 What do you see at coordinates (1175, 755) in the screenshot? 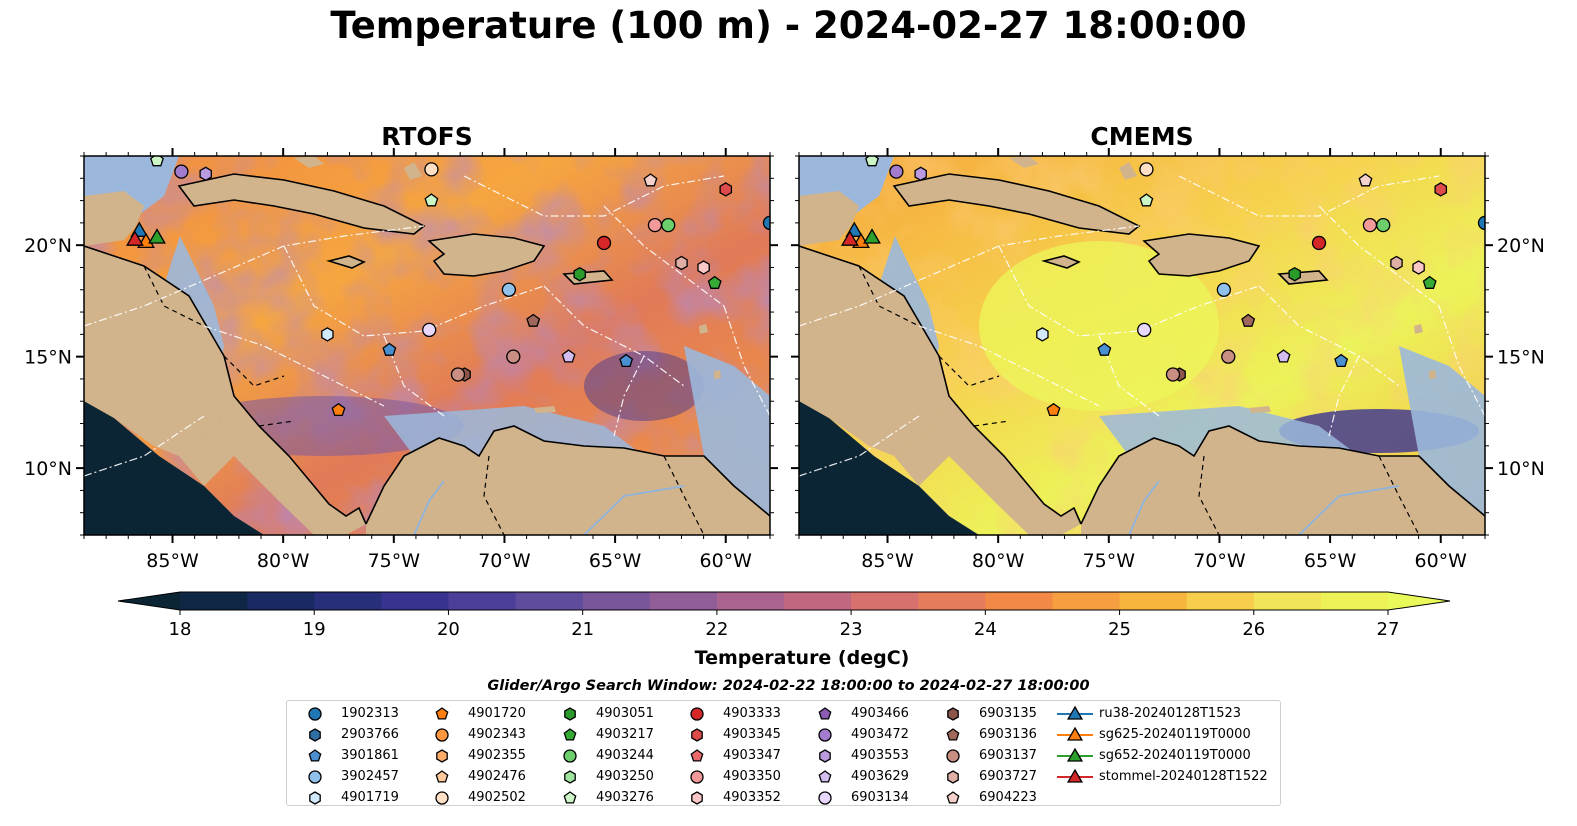
I see `legend-label: sg652-20240119T0000` at bounding box center [1175, 755].